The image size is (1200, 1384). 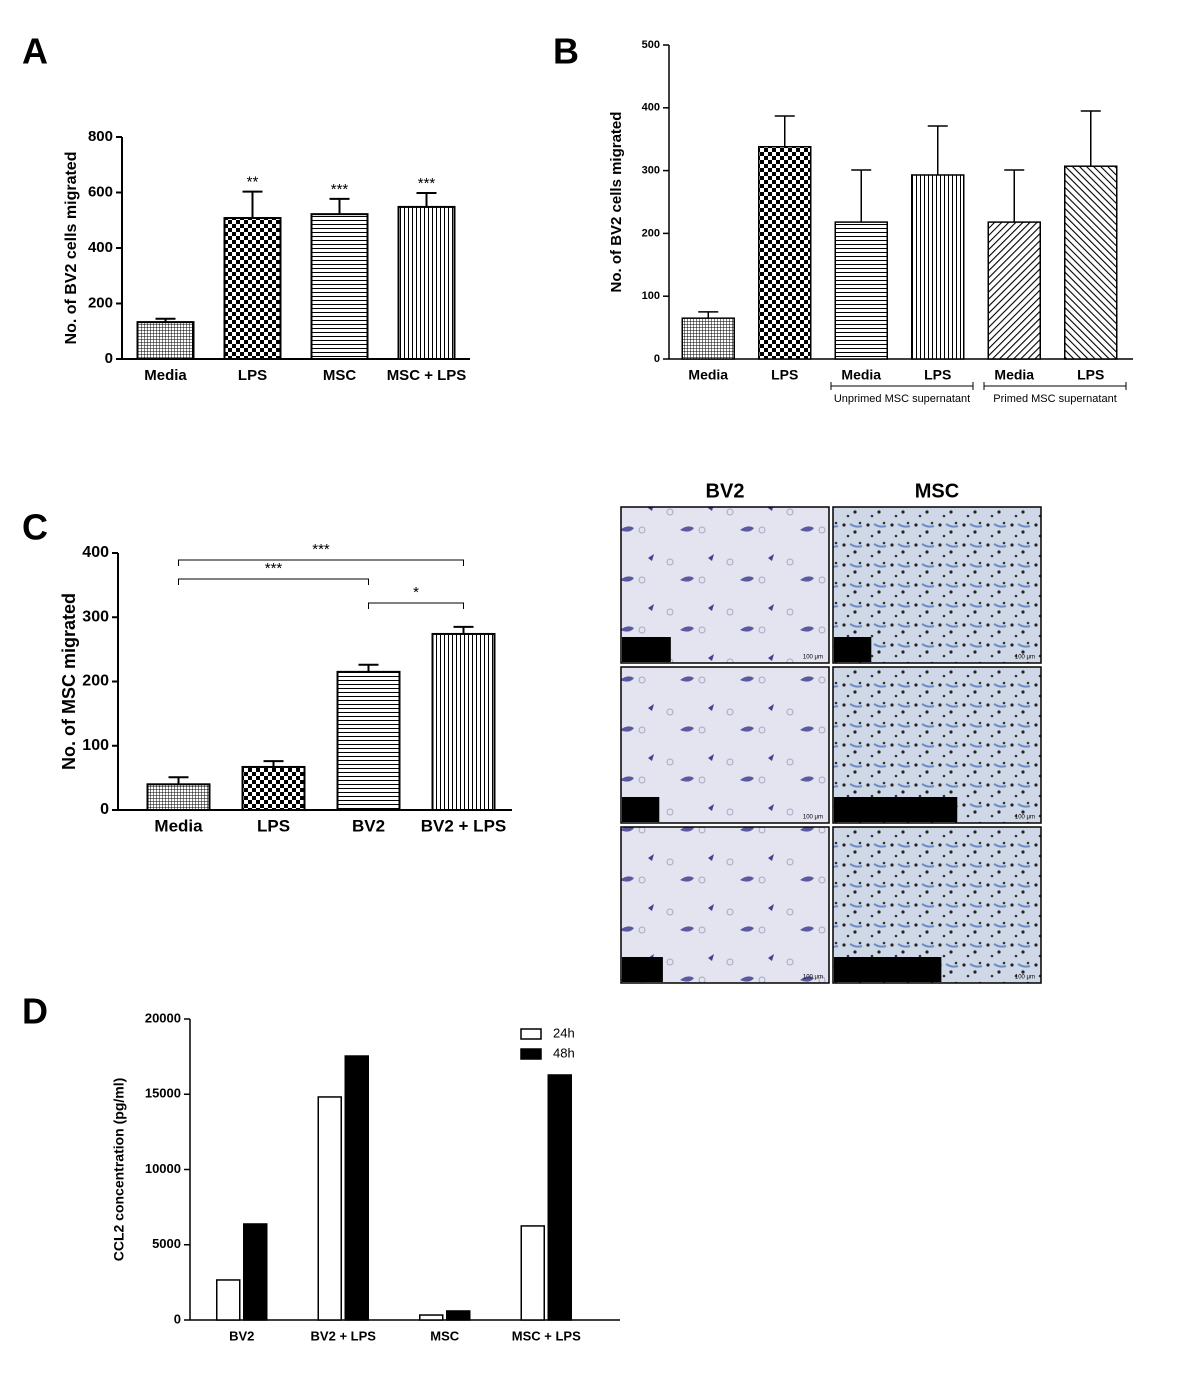 I want to click on column-header: MSC, so click(x=937, y=491).